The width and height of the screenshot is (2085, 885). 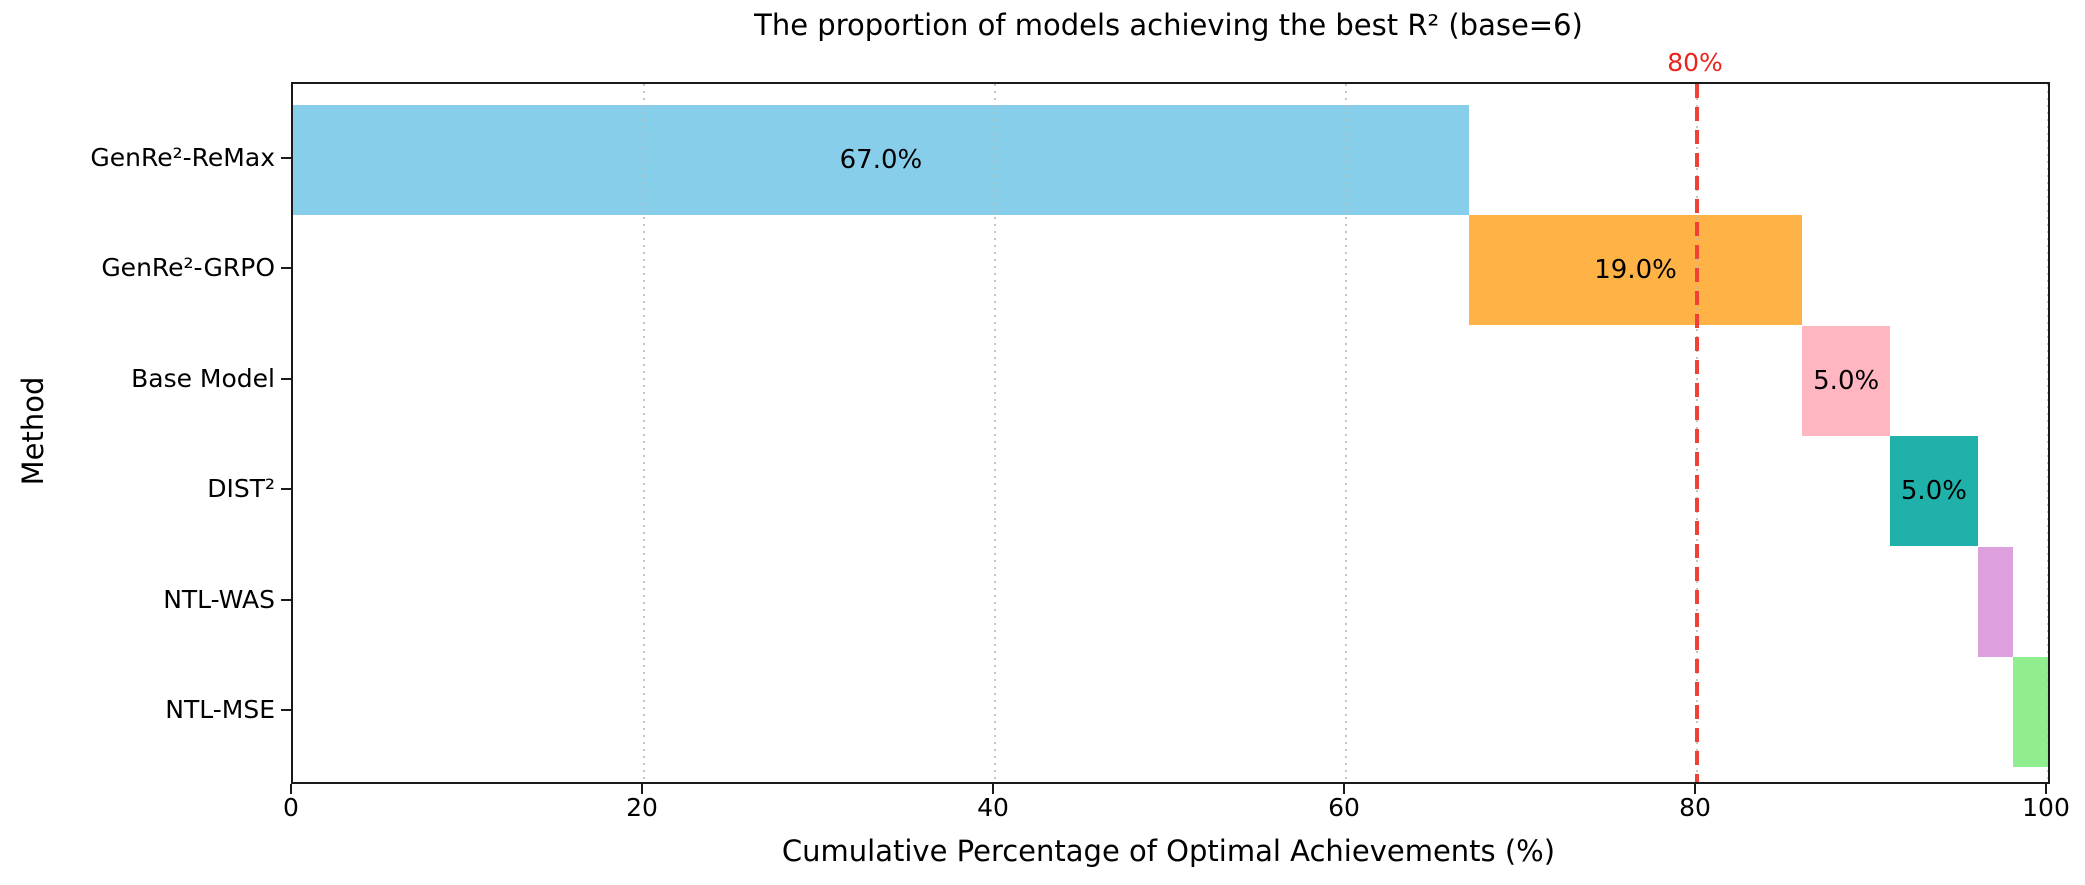 What do you see at coordinates (188, 268) in the screenshot?
I see `y-tick-label-2: GenRe²-GRPO` at bounding box center [188, 268].